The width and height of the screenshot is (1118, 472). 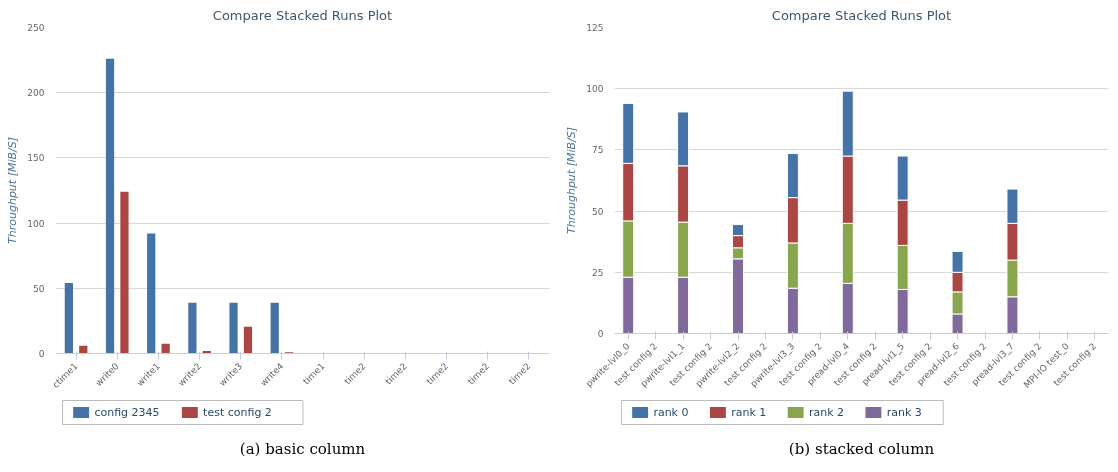 What do you see at coordinates (237, 412) in the screenshot?
I see `legend-label: test config 2` at bounding box center [237, 412].